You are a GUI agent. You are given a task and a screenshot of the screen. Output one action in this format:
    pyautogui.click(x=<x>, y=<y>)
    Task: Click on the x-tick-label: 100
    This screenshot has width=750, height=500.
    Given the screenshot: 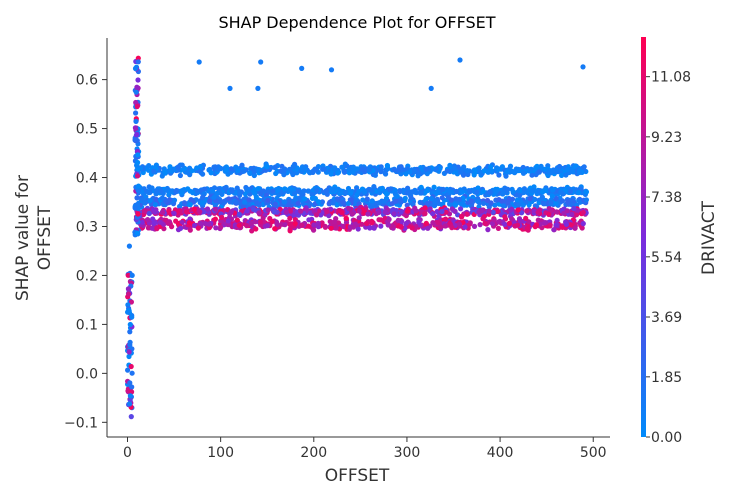 What is the action you would take?
    pyautogui.click(x=220, y=453)
    